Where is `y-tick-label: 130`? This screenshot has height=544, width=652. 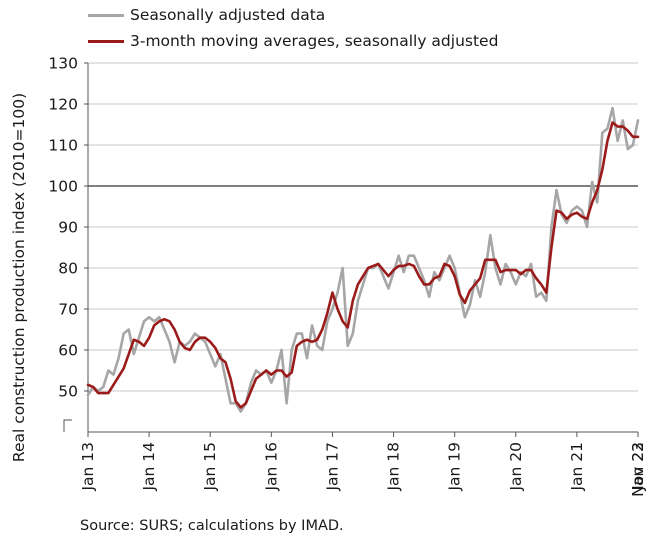
y-tick-label: 130 is located at coordinates (63, 64).